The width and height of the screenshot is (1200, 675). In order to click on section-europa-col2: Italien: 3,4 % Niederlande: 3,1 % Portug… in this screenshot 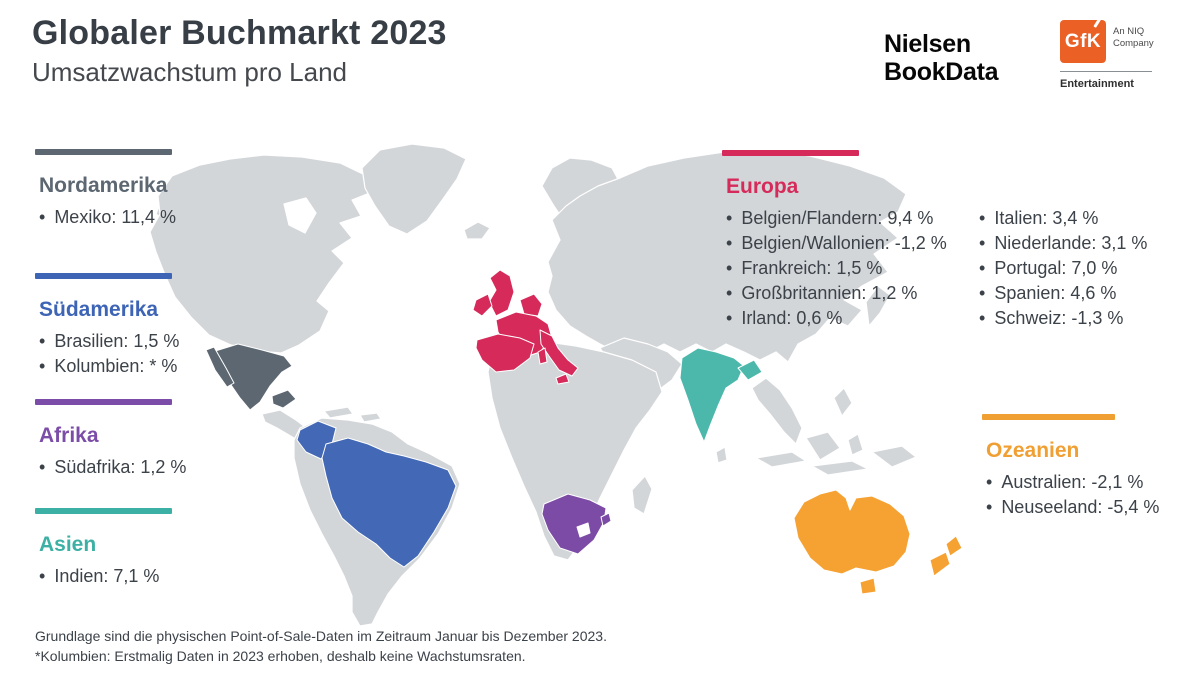, I will do `click(1061, 268)`.